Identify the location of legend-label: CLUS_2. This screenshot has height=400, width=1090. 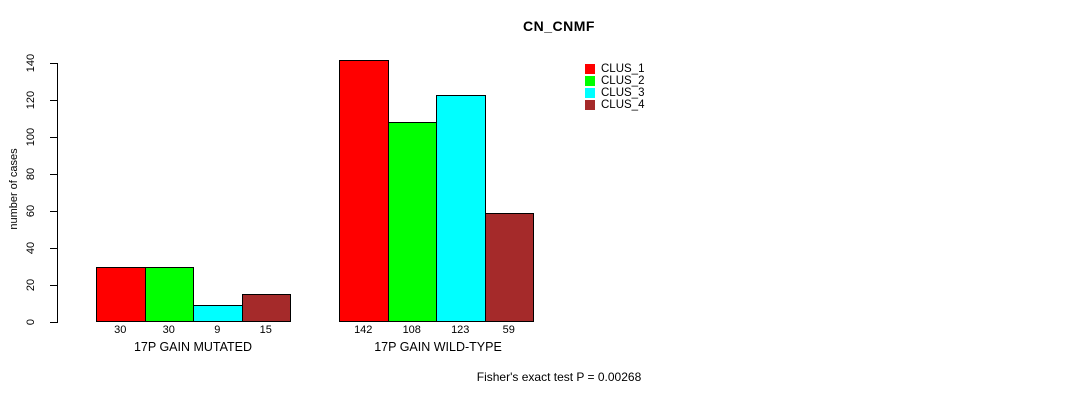
(623, 80).